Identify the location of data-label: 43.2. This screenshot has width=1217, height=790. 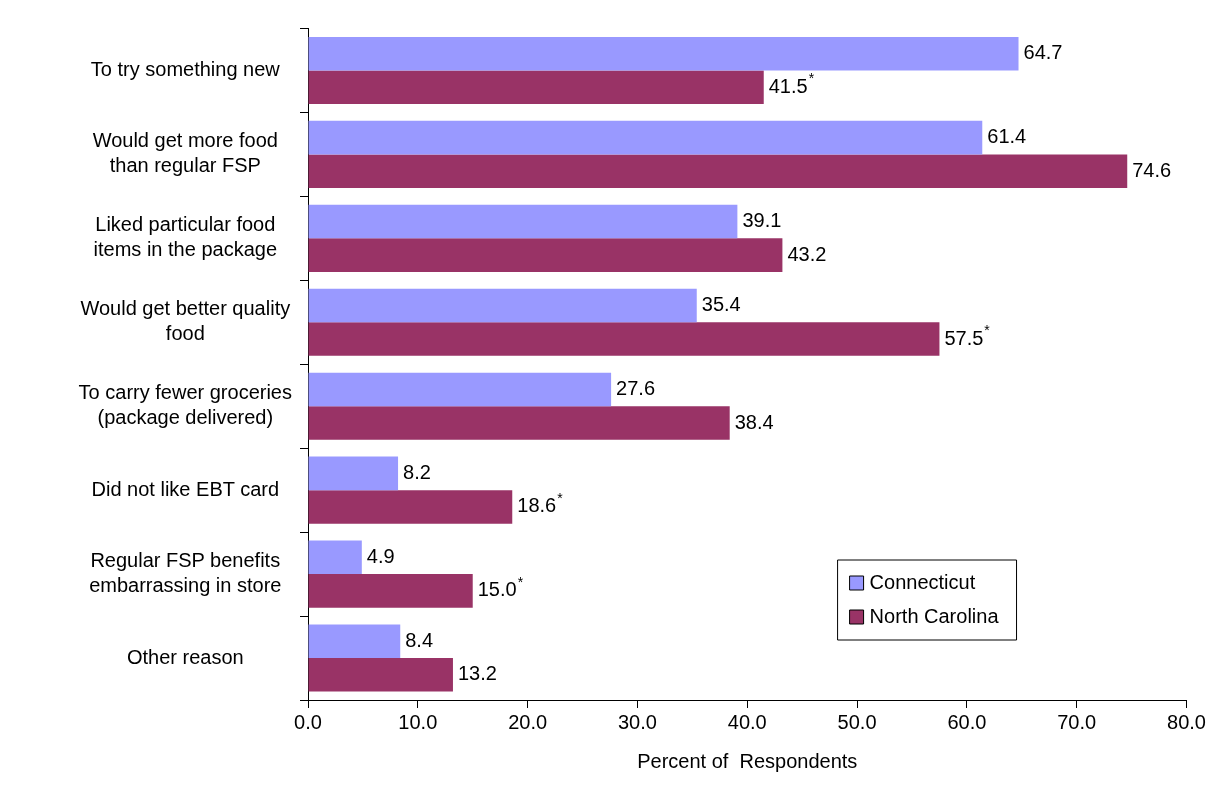
(807, 253).